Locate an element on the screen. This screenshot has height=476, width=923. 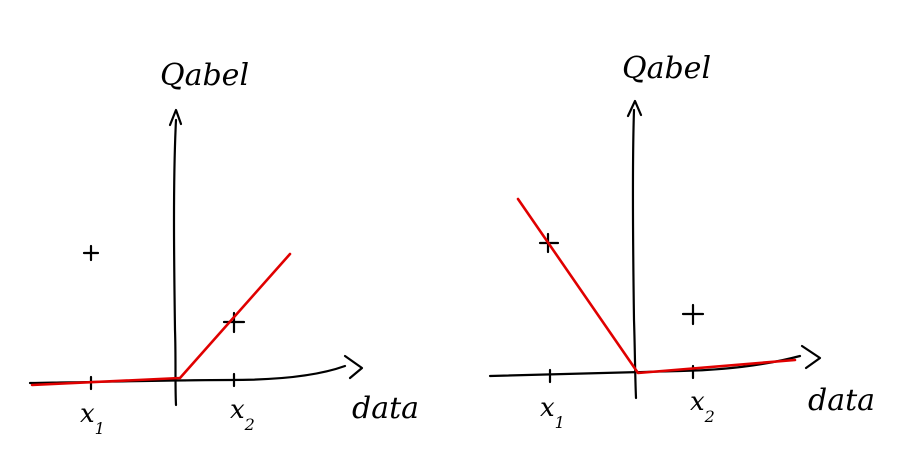
left-x-arrowhead is located at coordinates (353, 367).